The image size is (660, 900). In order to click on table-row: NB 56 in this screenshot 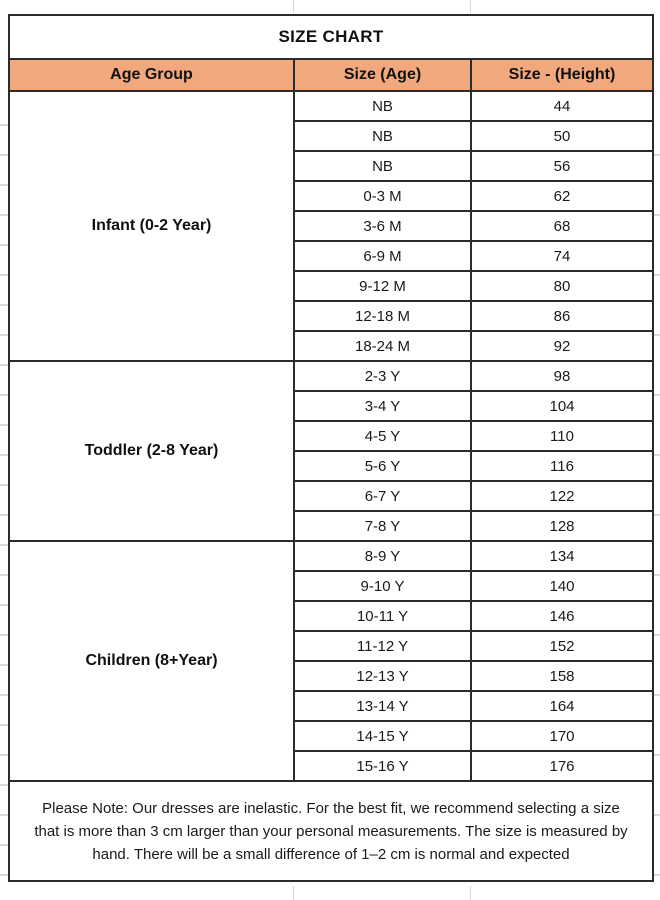, I will do `click(332, 166)`.